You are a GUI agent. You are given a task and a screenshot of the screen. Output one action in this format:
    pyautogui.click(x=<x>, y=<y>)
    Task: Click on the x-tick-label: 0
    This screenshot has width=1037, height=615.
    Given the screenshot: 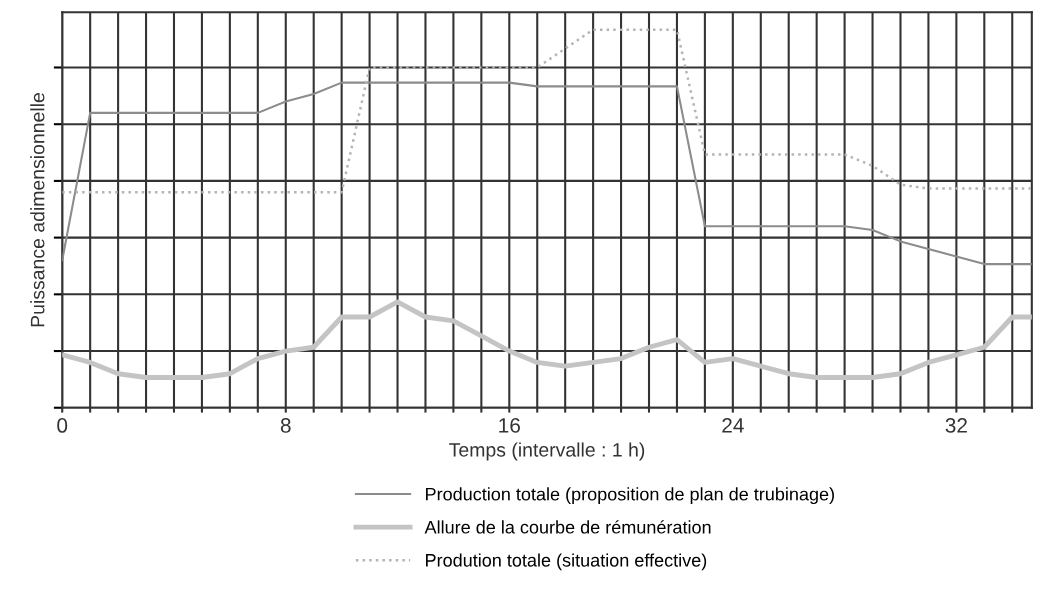 What is the action you would take?
    pyautogui.click(x=62, y=425)
    